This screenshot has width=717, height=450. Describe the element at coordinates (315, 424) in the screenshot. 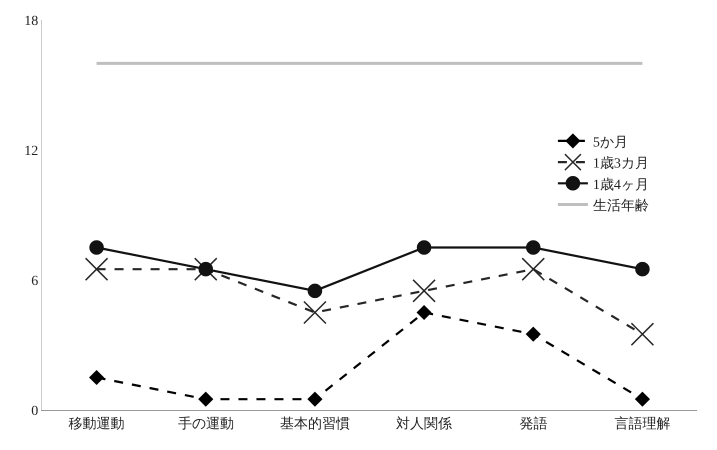

I see `x-tick-label: 基本的習慣` at that location.